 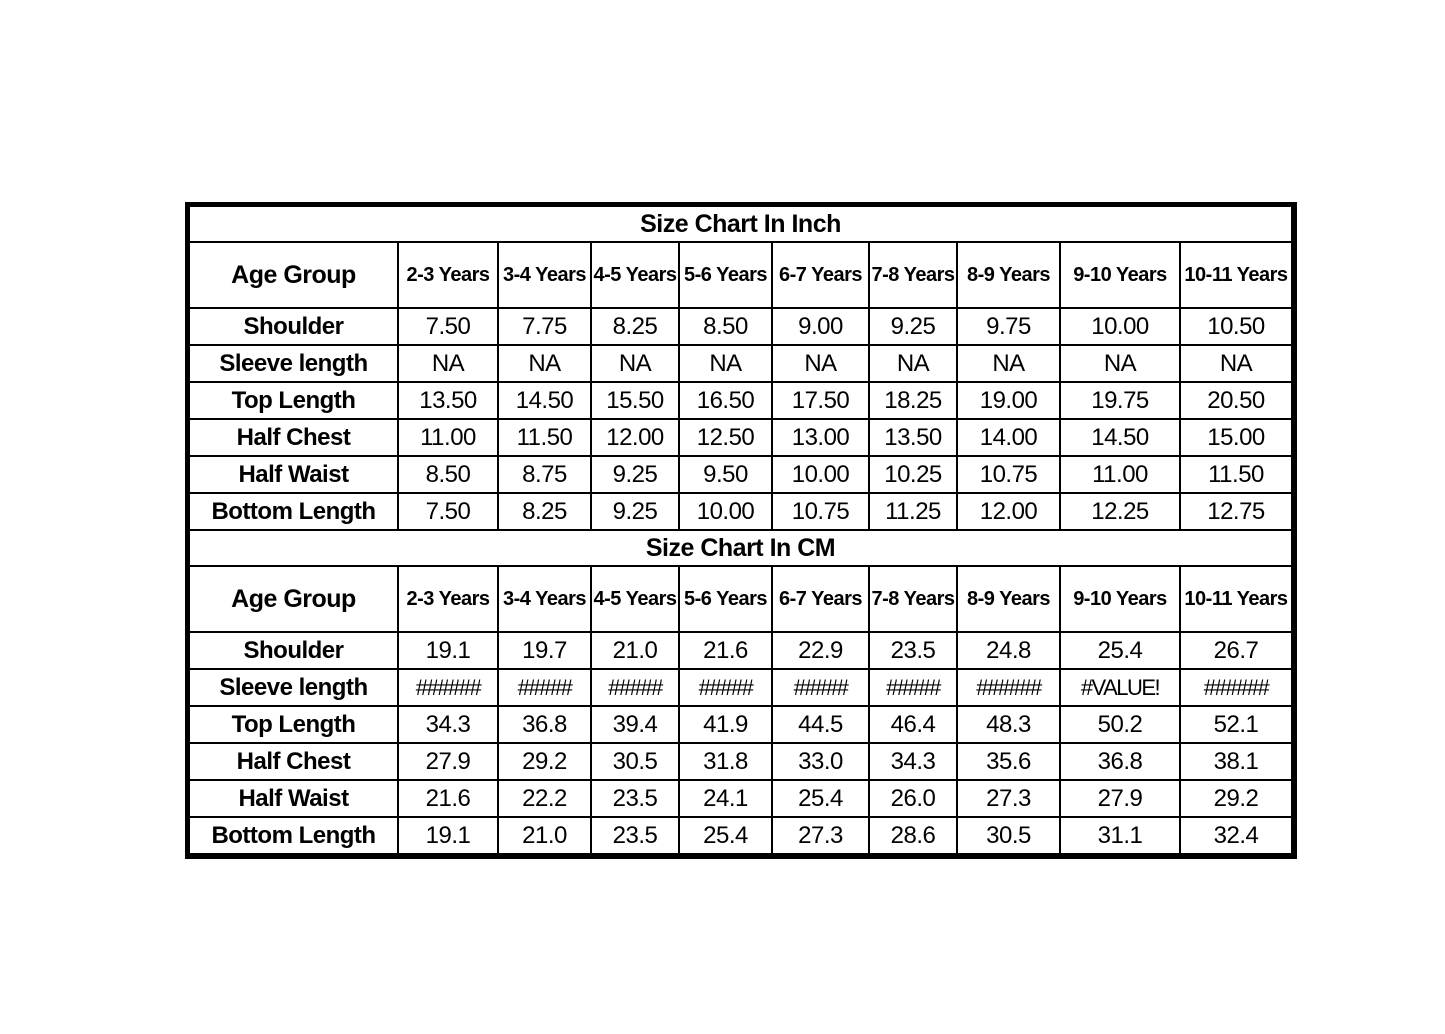 What do you see at coordinates (544, 650) in the screenshot?
I see `table-cell: 19.7` at bounding box center [544, 650].